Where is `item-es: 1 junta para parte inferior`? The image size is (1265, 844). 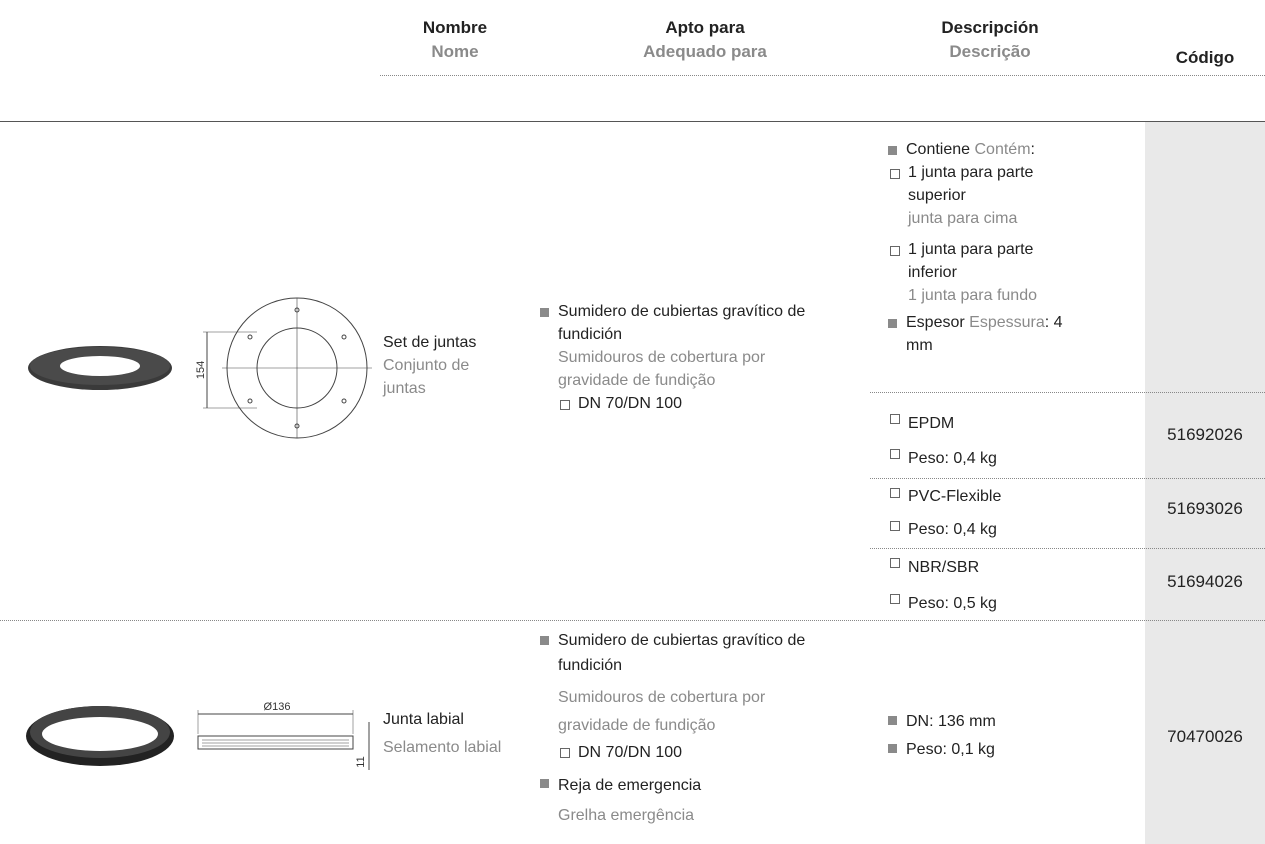
item-es: 1 junta para parte inferior is located at coordinates (971, 261).